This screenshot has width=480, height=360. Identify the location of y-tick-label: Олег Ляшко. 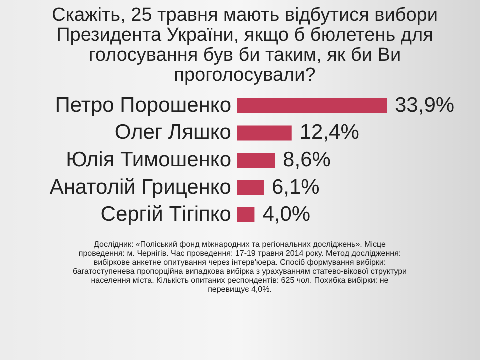
(173, 132).